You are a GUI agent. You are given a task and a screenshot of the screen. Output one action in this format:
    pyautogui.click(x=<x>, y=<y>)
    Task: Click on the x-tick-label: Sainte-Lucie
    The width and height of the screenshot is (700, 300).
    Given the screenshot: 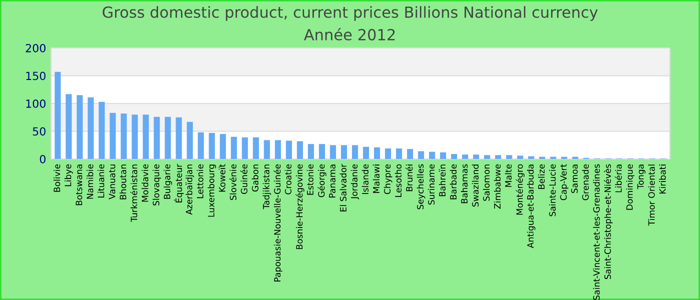 What is the action you would take?
    pyautogui.click(x=552, y=190)
    